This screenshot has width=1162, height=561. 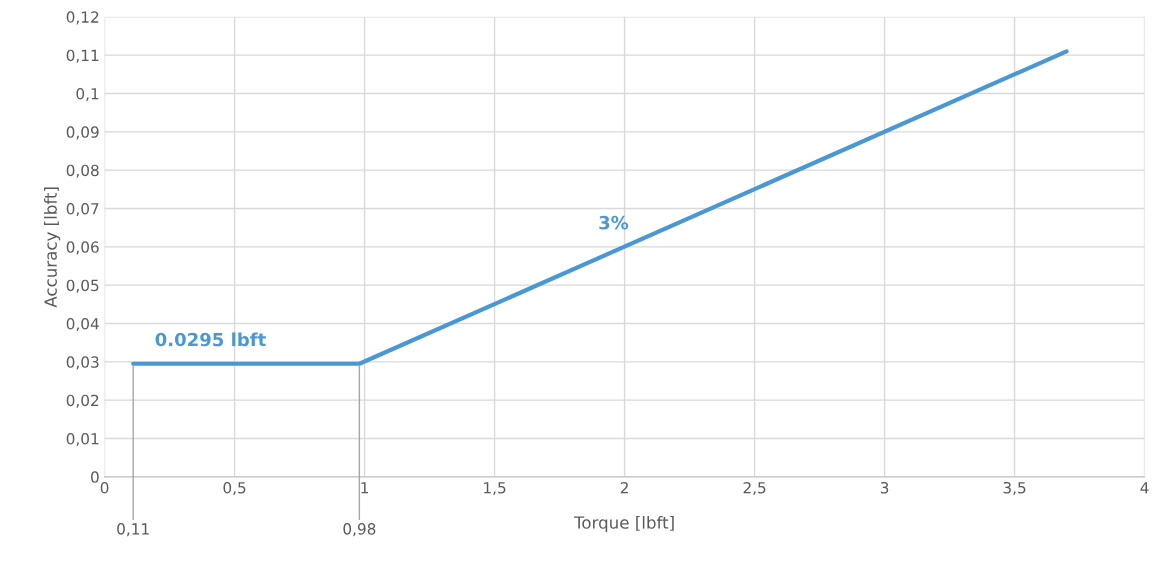 I want to click on y-tick-label: 0,12, so click(x=82, y=18).